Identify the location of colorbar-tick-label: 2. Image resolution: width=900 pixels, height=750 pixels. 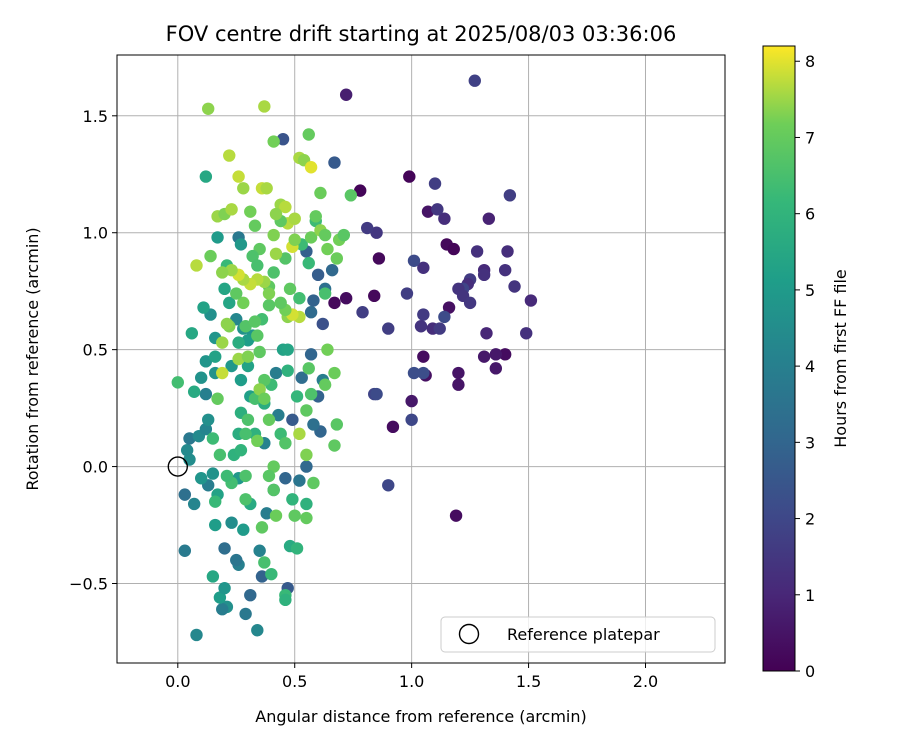
(810, 519).